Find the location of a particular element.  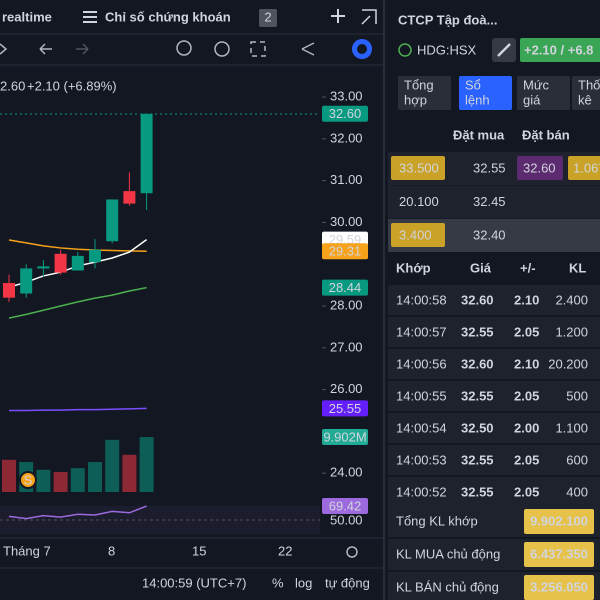

trade-price: 32.55 is located at coordinates (477, 331).